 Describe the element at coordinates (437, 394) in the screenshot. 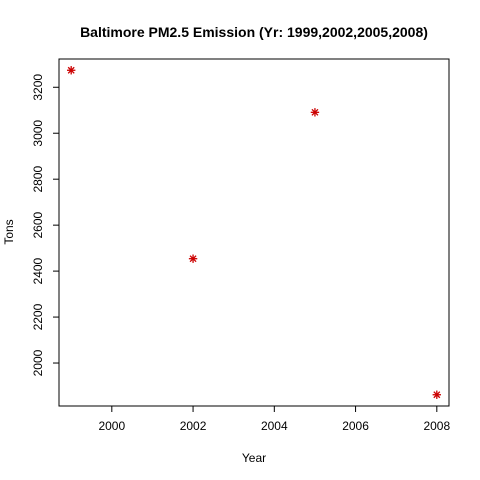

I see `data-point-2008` at that location.